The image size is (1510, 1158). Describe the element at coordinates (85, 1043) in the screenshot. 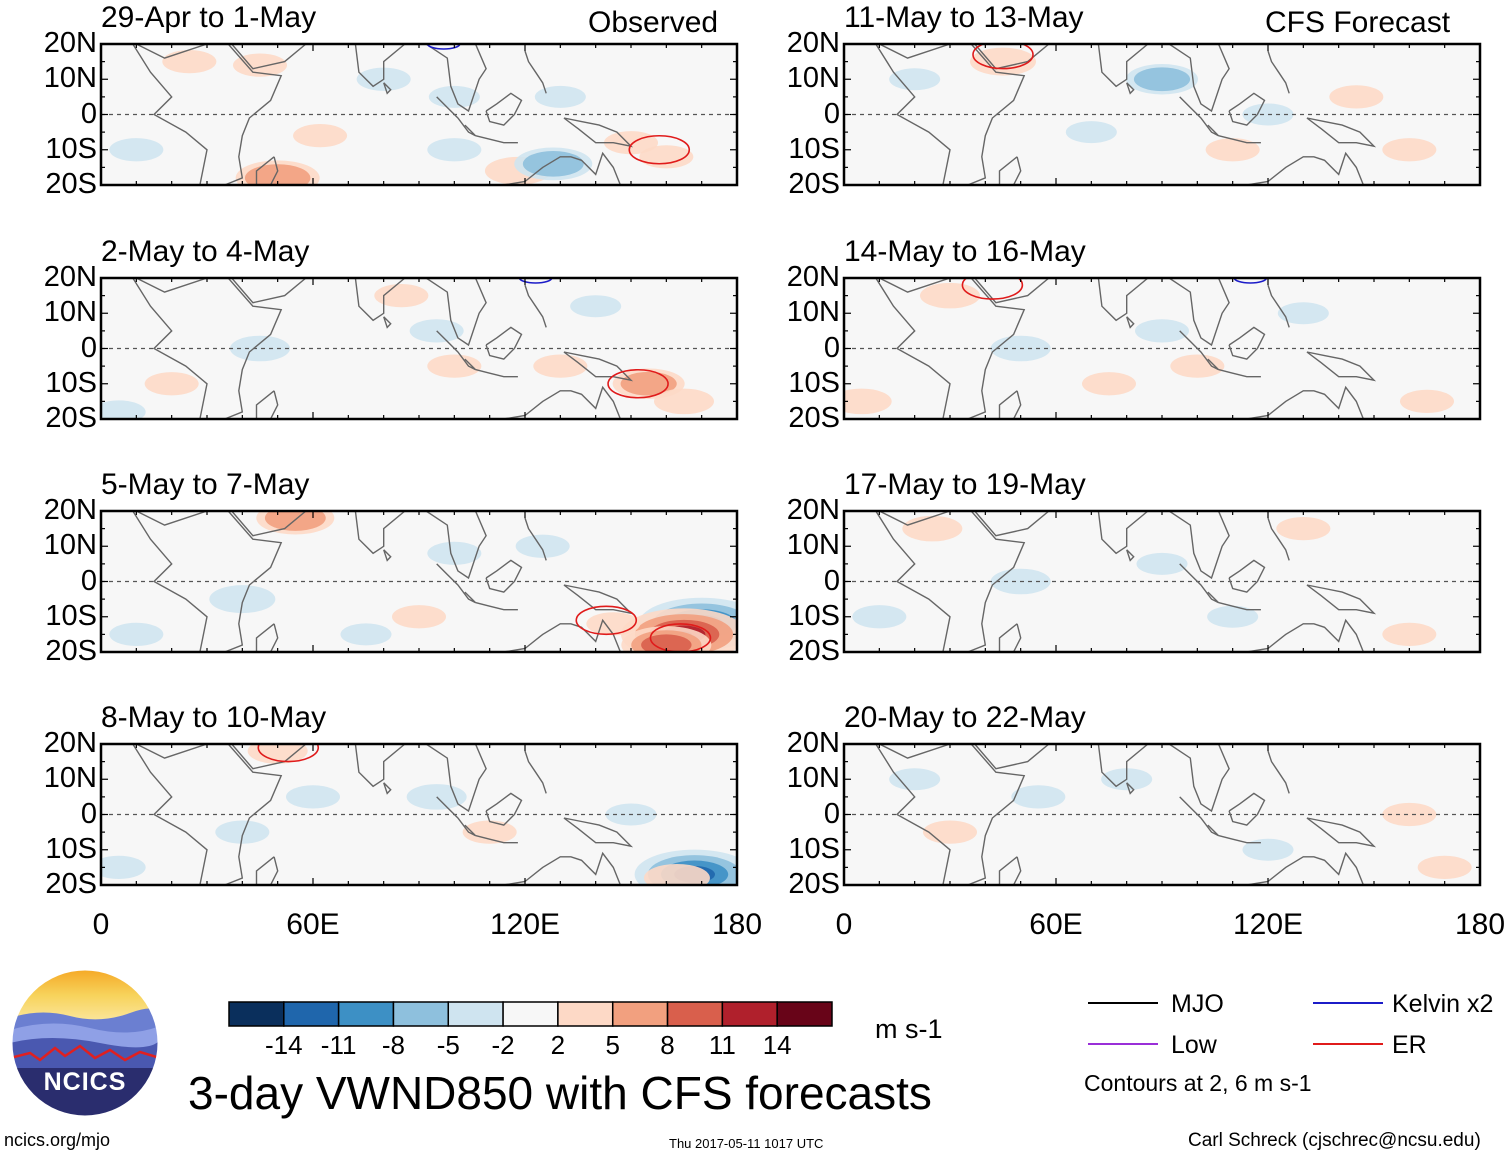

I see `ncics-logo: NCICS` at that location.